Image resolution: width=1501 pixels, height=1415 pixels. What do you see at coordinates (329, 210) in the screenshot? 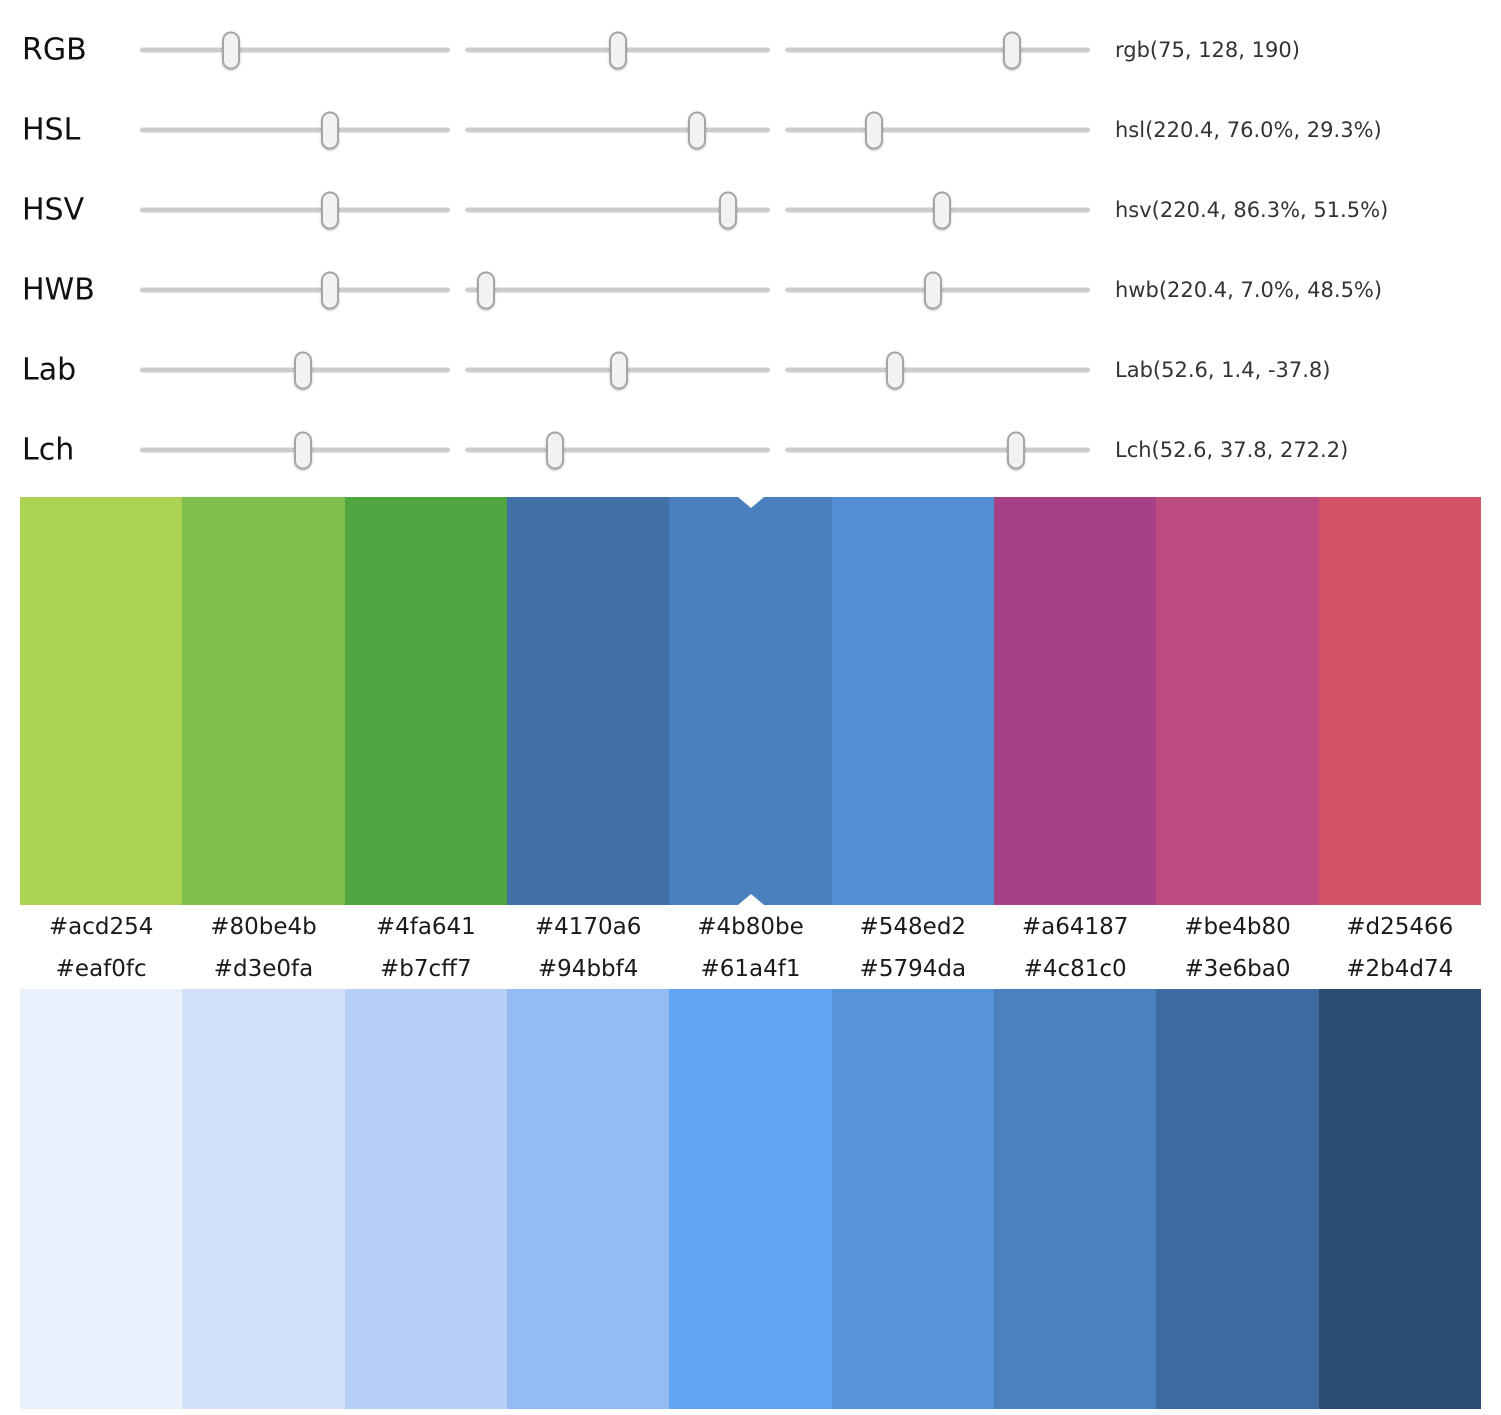
I see `hsv-h-slider-handle` at bounding box center [329, 210].